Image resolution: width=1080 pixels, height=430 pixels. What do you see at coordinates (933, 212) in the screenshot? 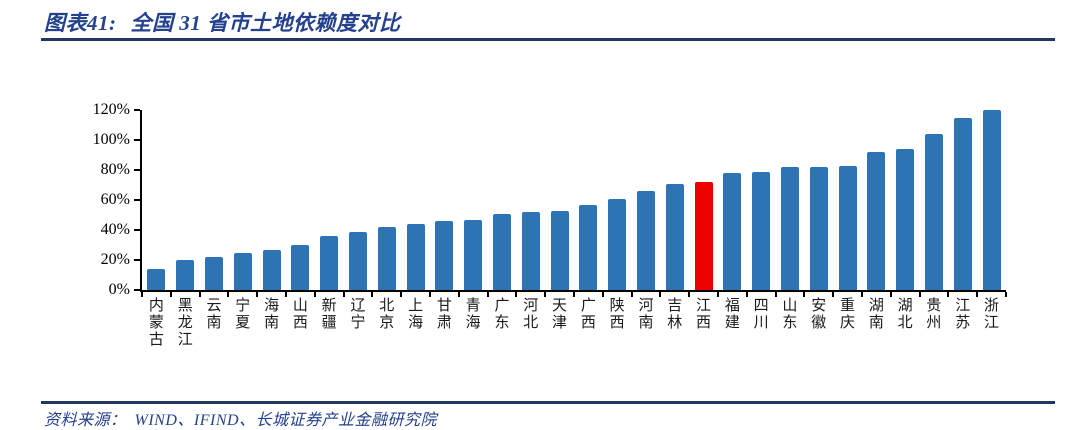
I see `bar-贵州` at bounding box center [933, 212].